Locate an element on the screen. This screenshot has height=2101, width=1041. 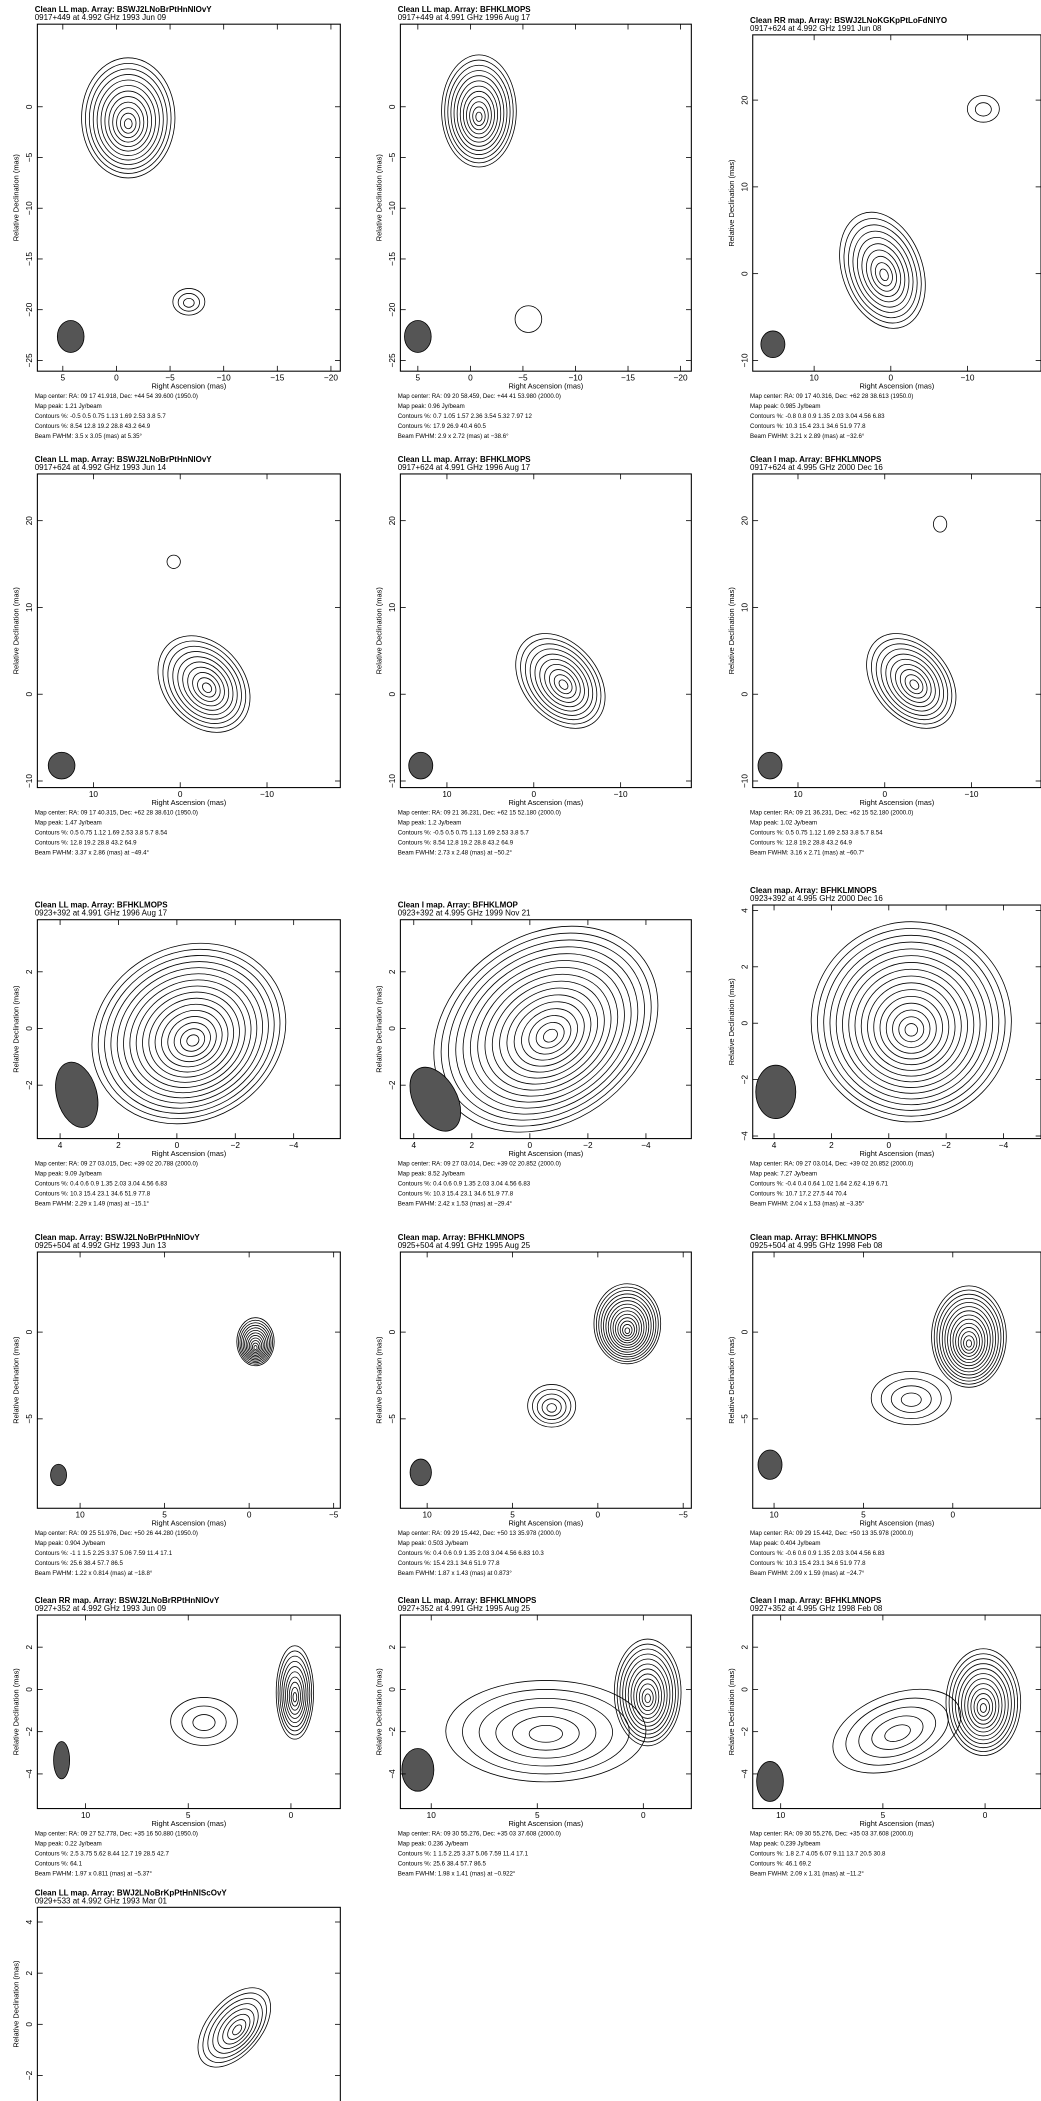
x-tick-label: −5 is located at coordinates (170, 378).